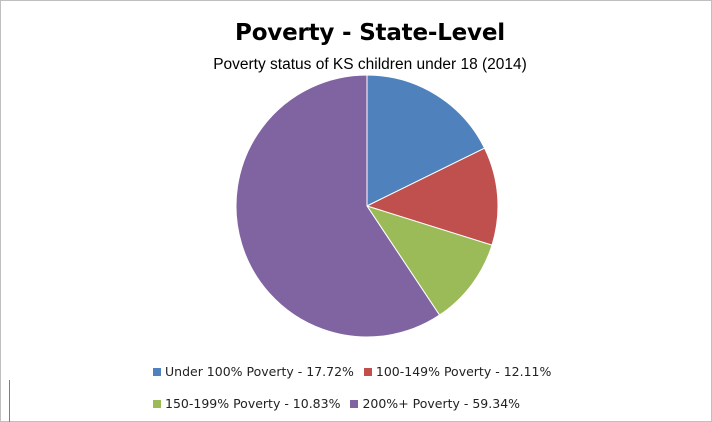  I want to click on legend-item-150-199: 150-199% Poverty - 10.83%, so click(246, 403).